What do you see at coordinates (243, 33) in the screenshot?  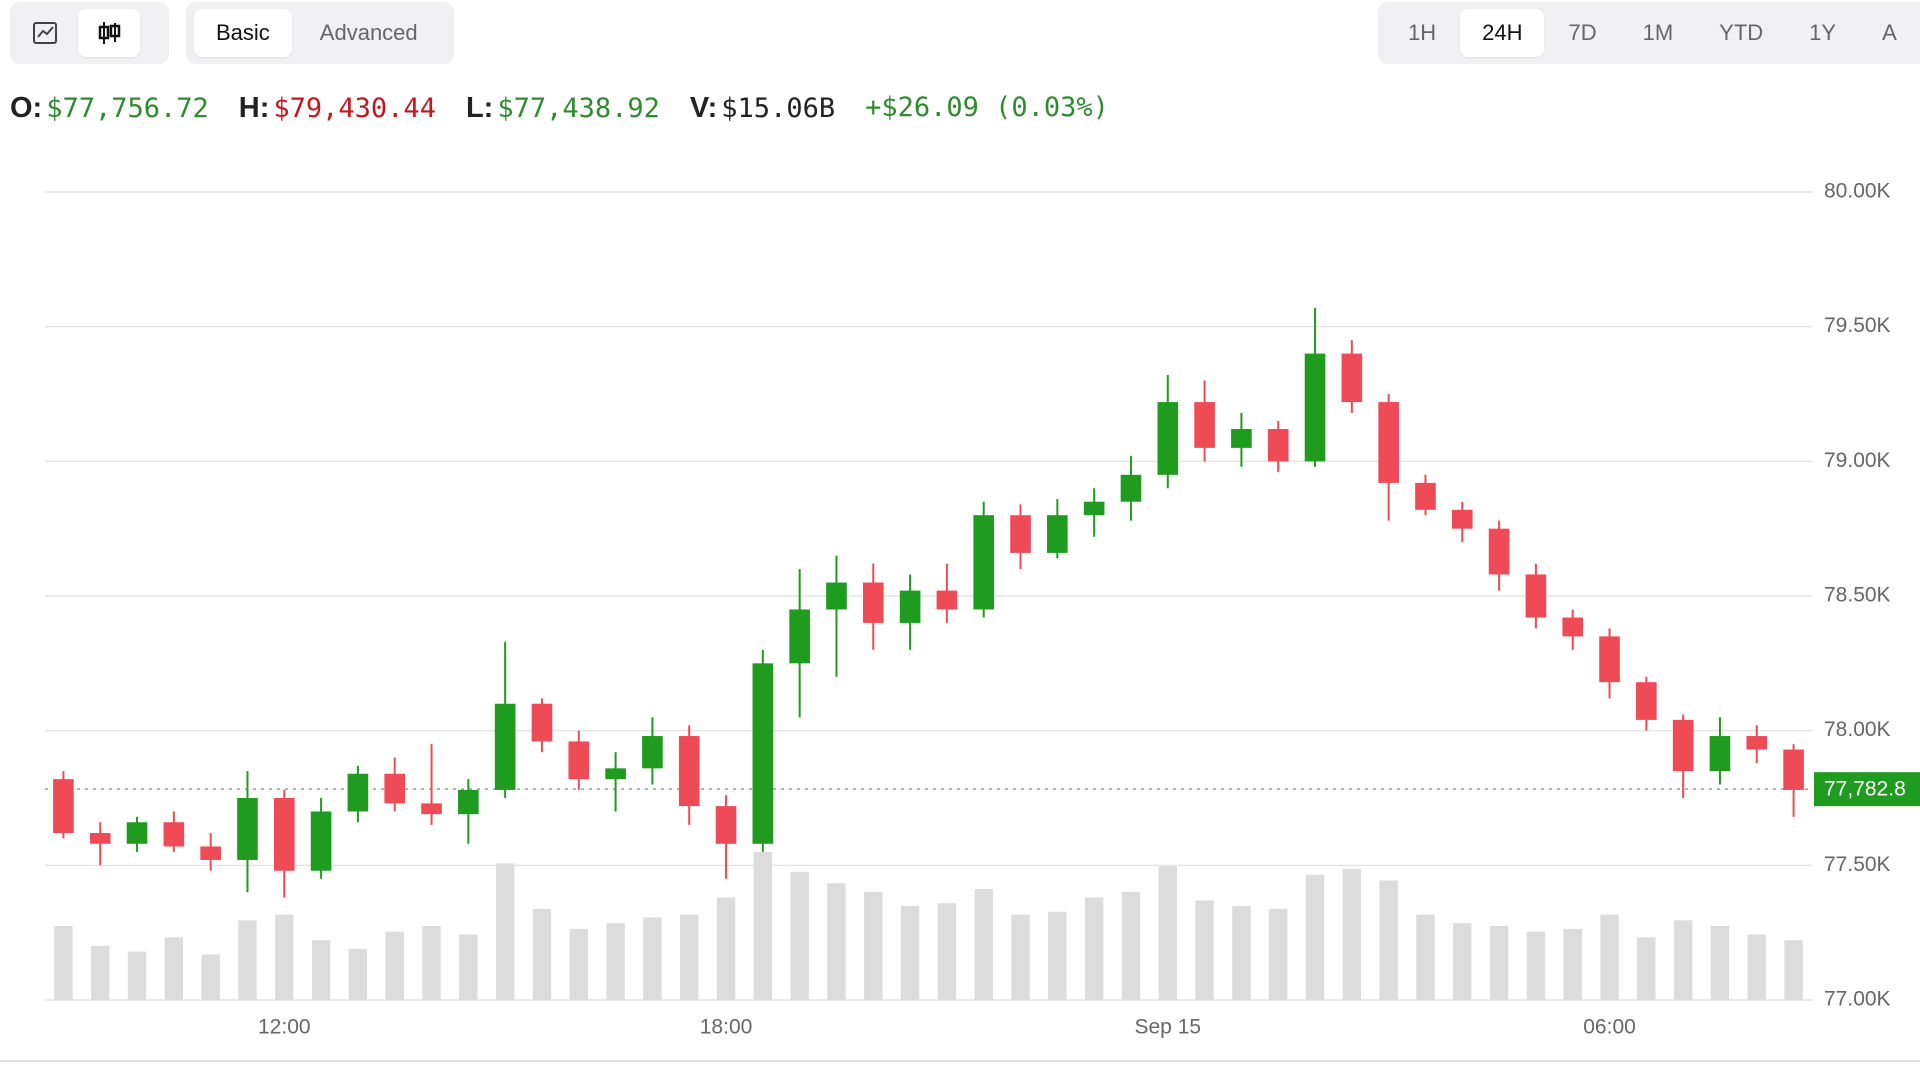 I see `mode-button: Basic` at bounding box center [243, 33].